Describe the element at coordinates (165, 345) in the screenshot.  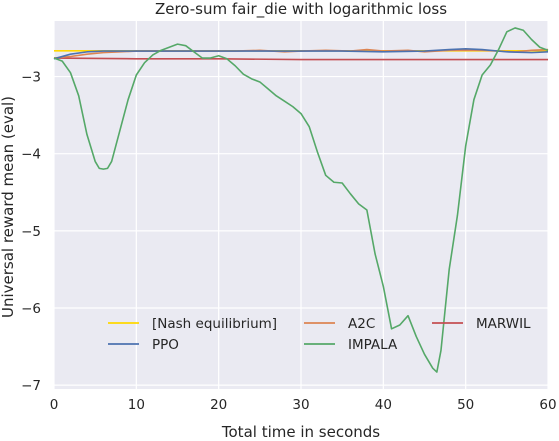
I see `legend-label-ppo: PPO` at that location.